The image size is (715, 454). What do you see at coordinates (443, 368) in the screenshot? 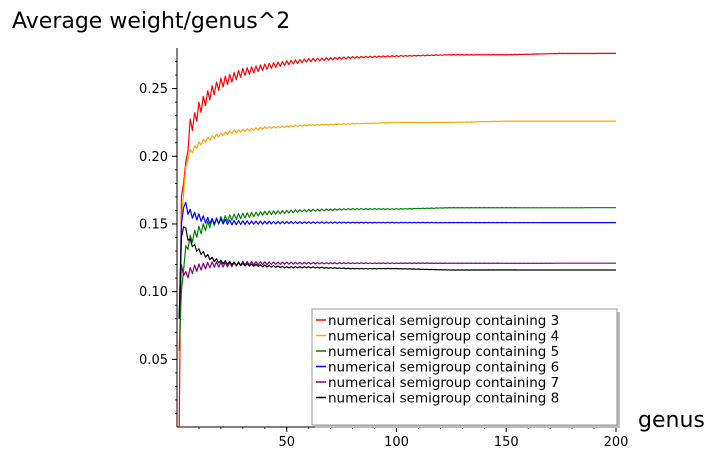
I see `legend-label: numerical semigroup containing 6` at bounding box center [443, 368].